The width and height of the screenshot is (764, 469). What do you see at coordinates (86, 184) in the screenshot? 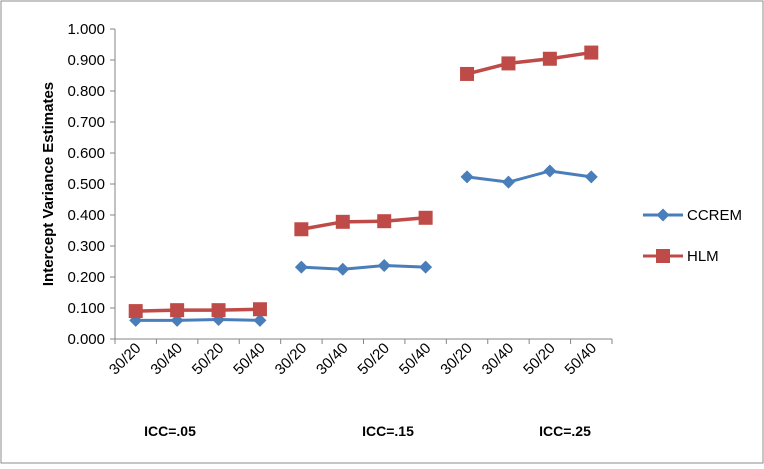
I see `y-tick-label: 0.500` at bounding box center [86, 184].